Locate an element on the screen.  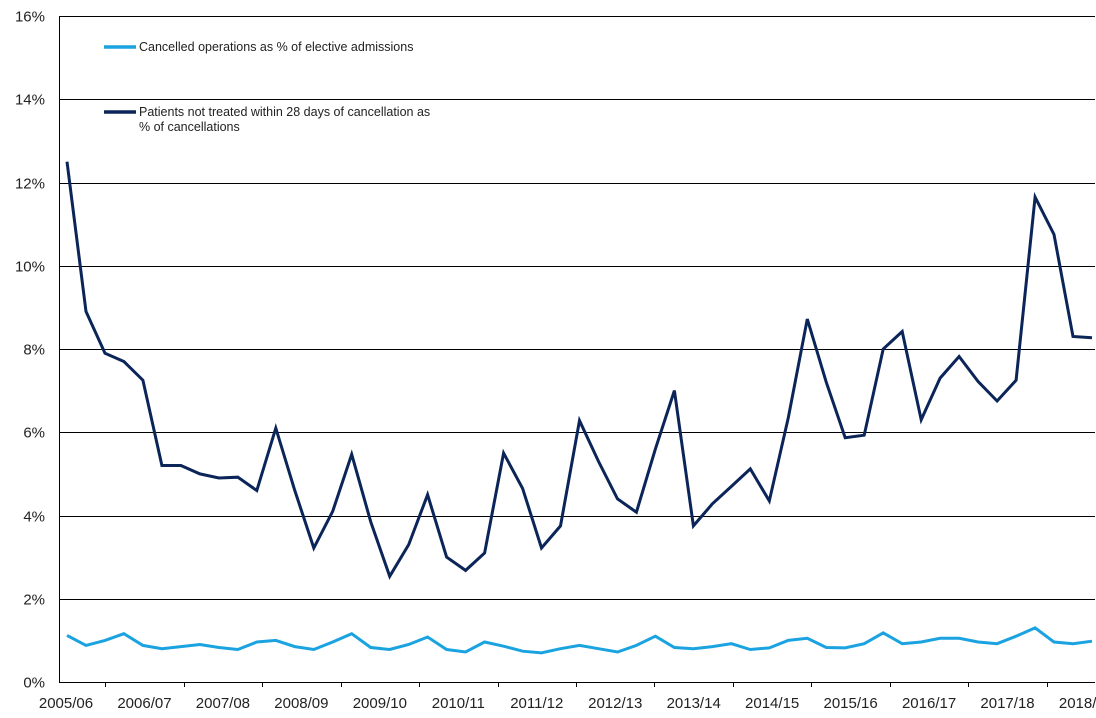
x-tick-label: 2015/16 is located at coordinates (850, 703).